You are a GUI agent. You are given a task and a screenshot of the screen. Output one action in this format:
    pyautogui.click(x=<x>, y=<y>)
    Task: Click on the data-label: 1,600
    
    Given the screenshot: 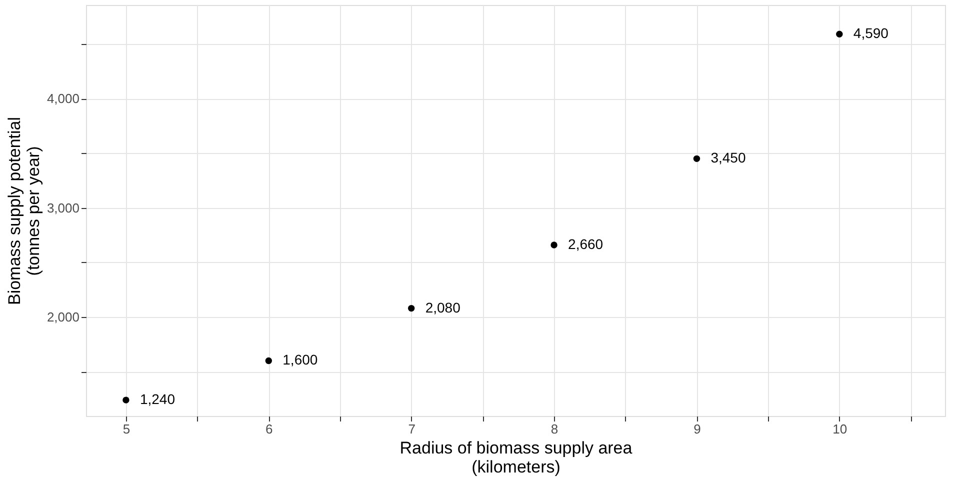 What is the action you would take?
    pyautogui.click(x=300, y=360)
    